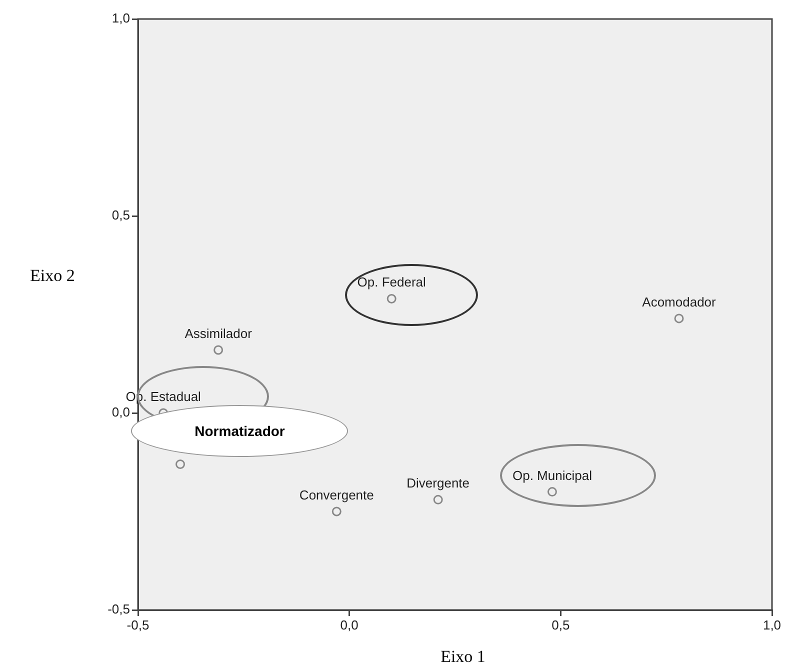 This screenshot has height=670, width=786. What do you see at coordinates (239, 431) in the screenshot?
I see `annotation: Normatizador` at bounding box center [239, 431].